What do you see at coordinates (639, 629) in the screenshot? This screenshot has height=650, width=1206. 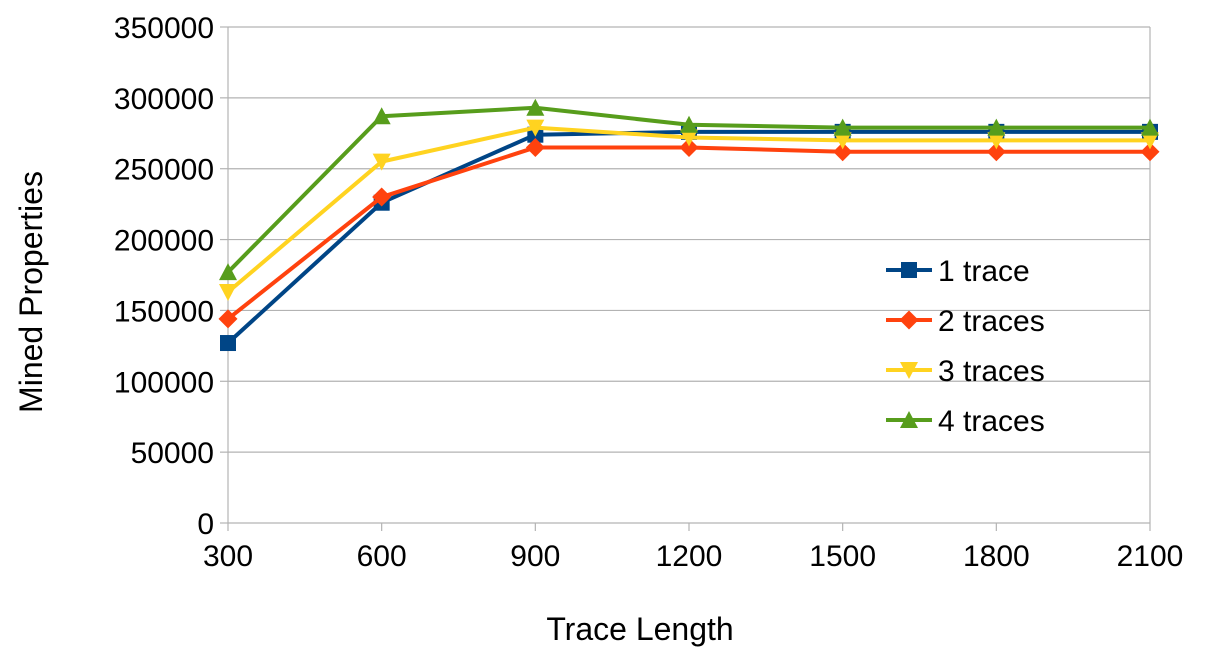 I see `x-axis-title: Trace Length` at bounding box center [639, 629].